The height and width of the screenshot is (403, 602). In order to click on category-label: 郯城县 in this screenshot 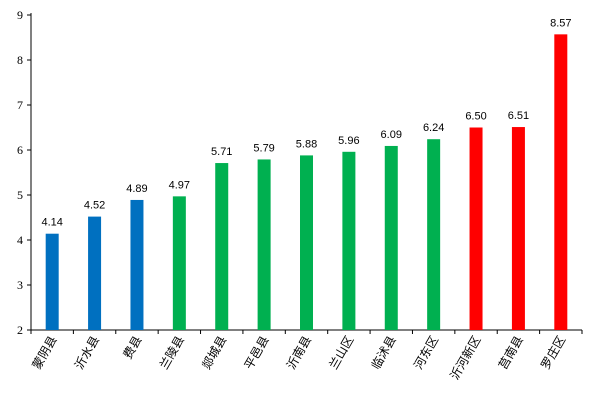, I will do `click(214, 353)`.